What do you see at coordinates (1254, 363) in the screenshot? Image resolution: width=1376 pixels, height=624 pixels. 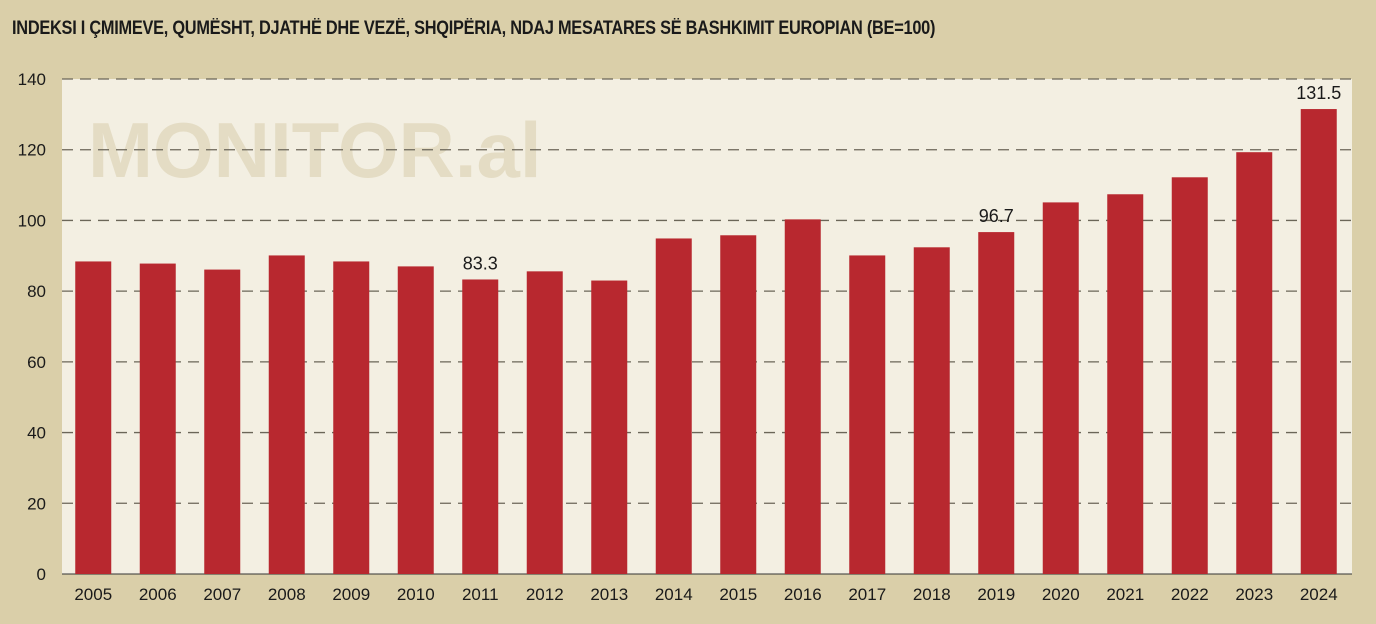 I see `bar-2023` at bounding box center [1254, 363].